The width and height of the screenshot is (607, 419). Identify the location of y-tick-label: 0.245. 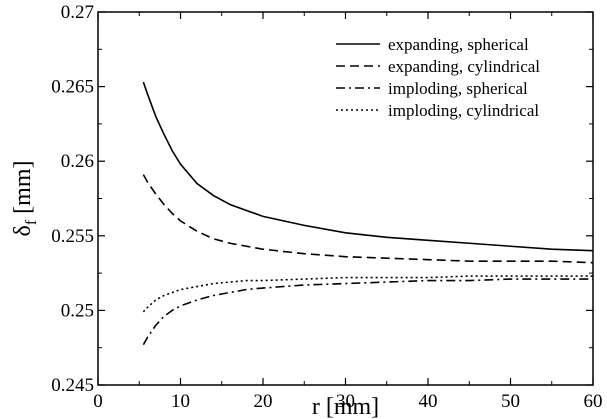
(72, 385).